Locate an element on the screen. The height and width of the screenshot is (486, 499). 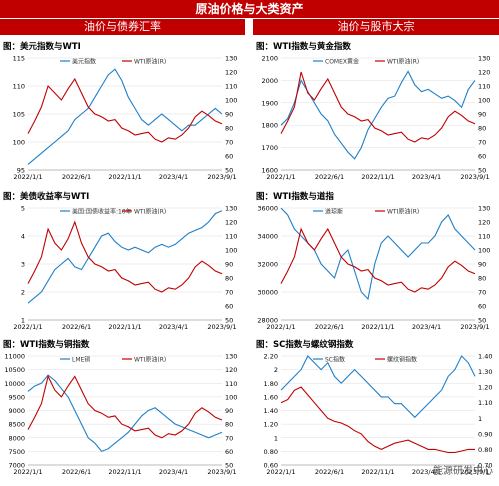
y-left-tick-label: 1600 is located at coordinates (269, 171).